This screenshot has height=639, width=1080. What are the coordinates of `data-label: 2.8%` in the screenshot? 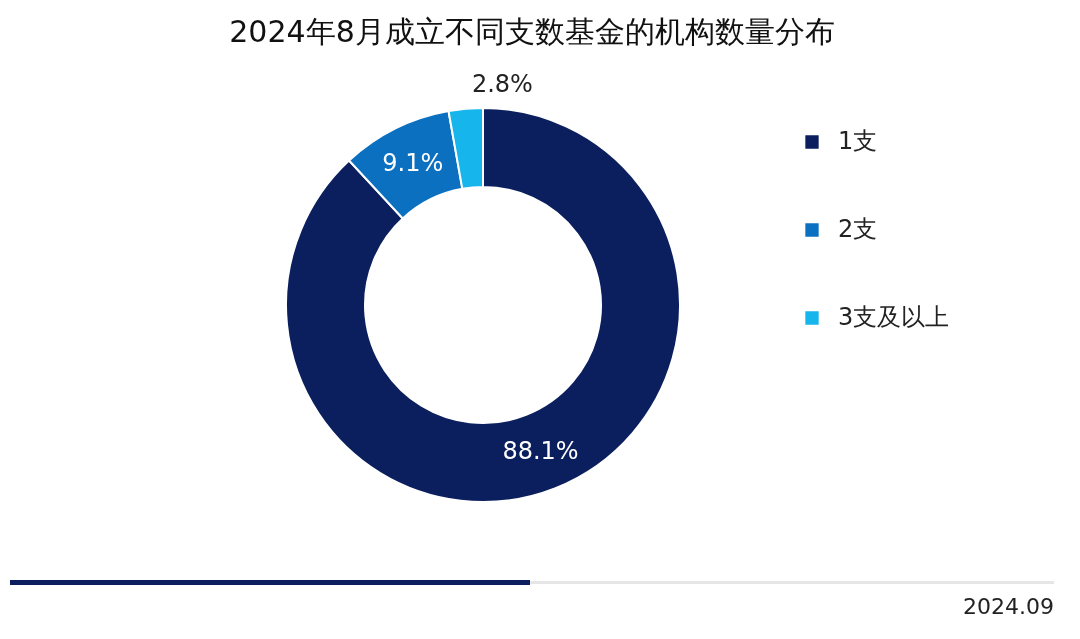 It's located at (502, 83).